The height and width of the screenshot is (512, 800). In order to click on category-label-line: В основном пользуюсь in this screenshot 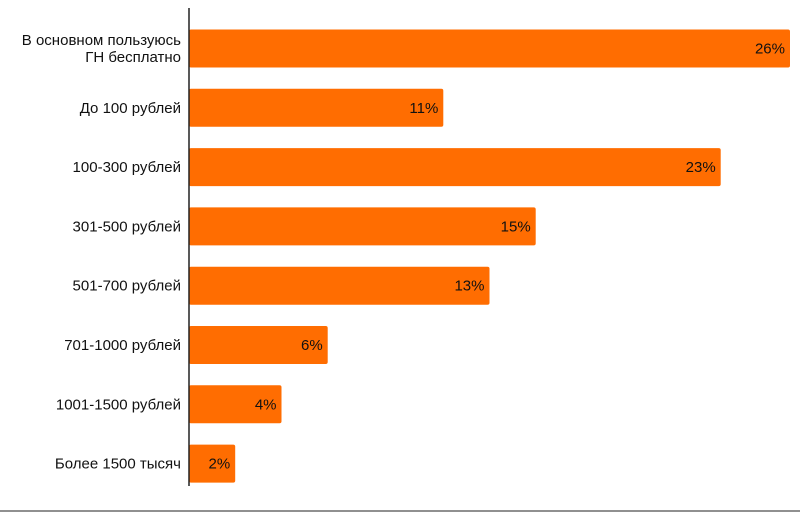, I will do `click(101, 40)`.